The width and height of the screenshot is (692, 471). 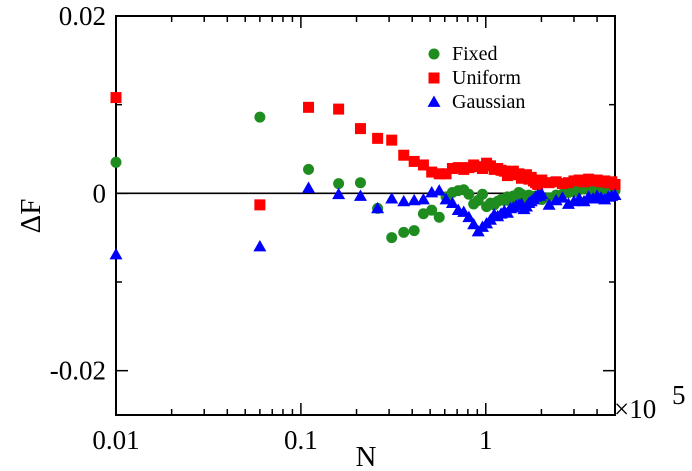 What do you see at coordinates (78, 371) in the screenshot?
I see `y-tick-label: -0.02` at bounding box center [78, 371].